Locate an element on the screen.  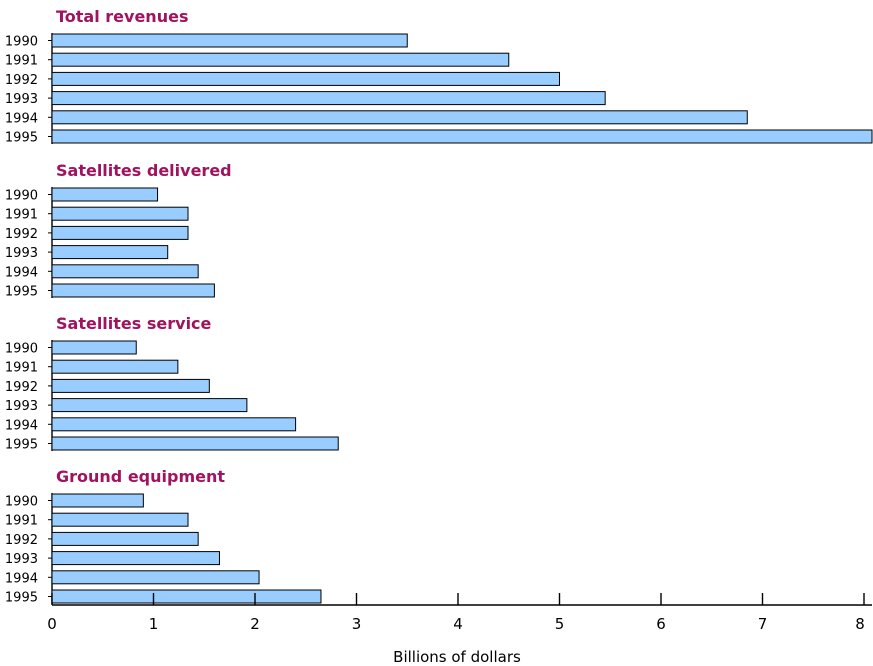
panel-title: Ground equipment is located at coordinates (140, 476).